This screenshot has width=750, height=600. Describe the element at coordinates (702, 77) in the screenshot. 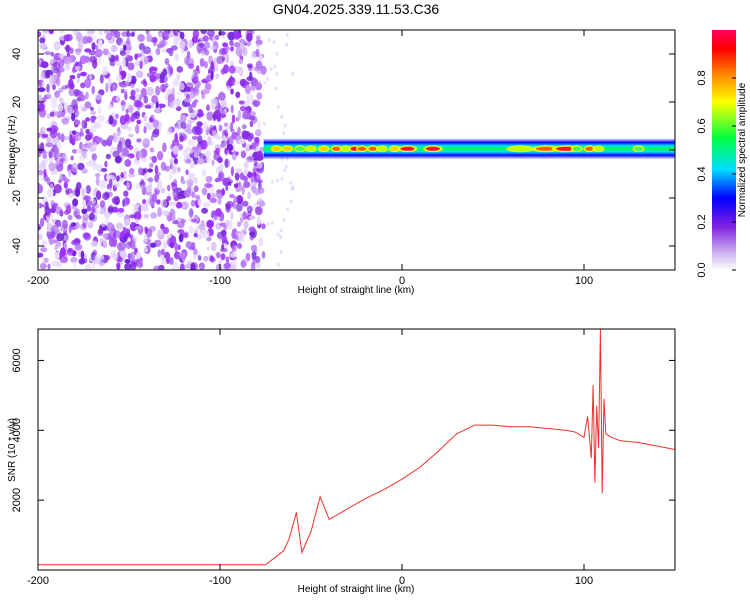

I see `colorbar-tick-label: 0.8` at that location.